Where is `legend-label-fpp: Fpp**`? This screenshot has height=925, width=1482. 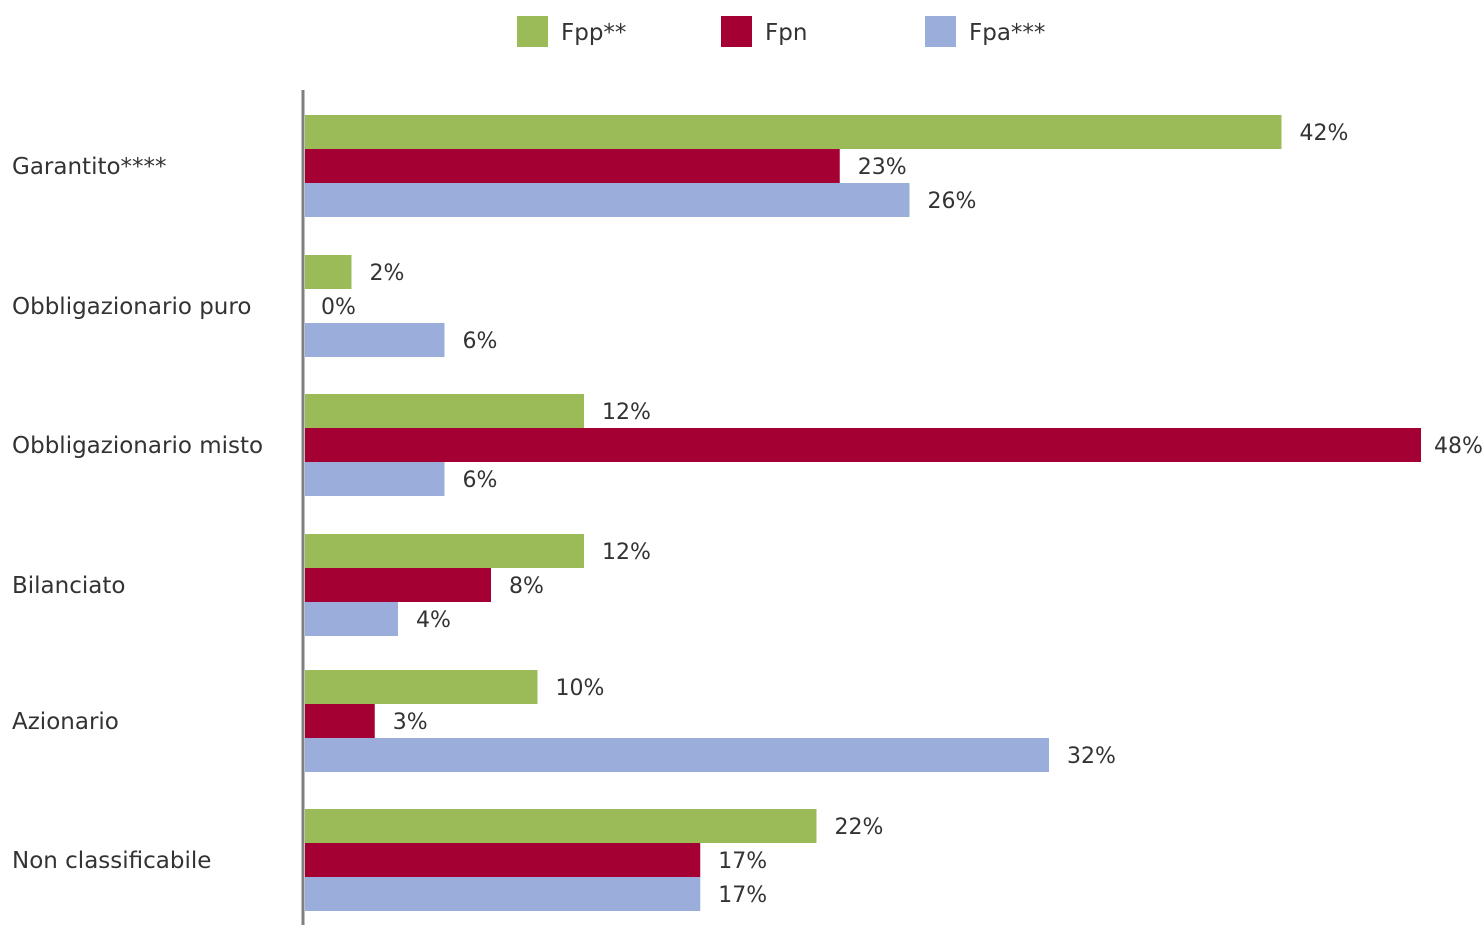 legend-label-fpp: Fpp** is located at coordinates (593, 33).